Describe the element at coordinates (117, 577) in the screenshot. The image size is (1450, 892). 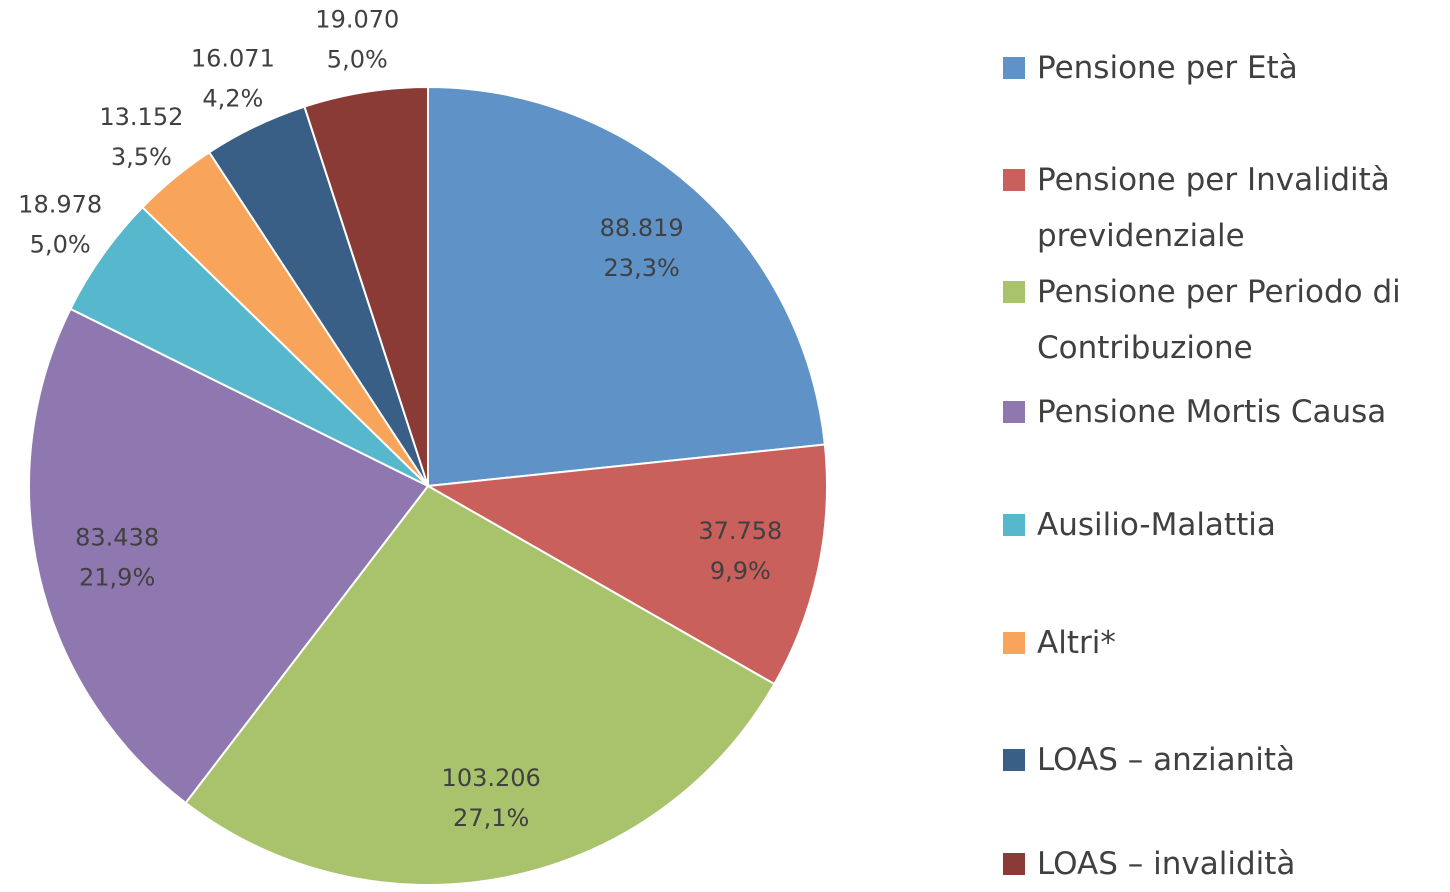
I see `percent-label: 21,9%` at that location.